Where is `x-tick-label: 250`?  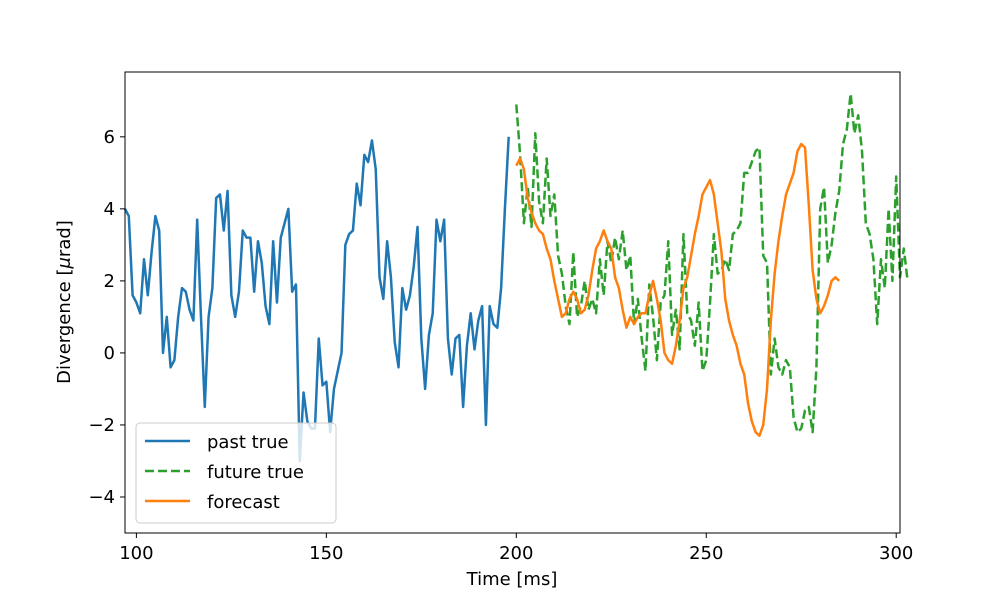
x-tick-label: 250 is located at coordinates (706, 553).